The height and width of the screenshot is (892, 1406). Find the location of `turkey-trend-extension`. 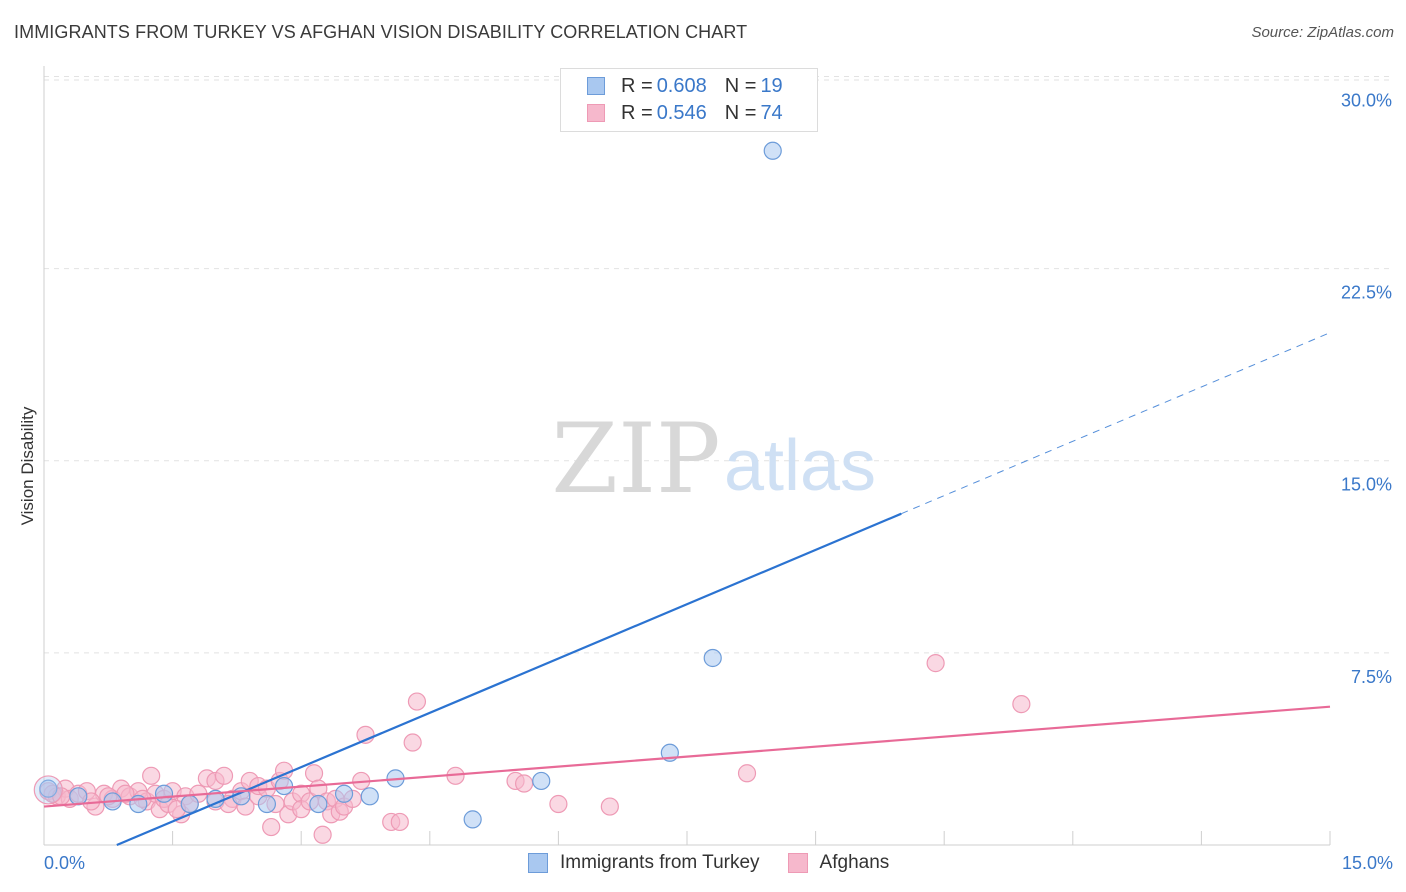

turkey-trend-extension is located at coordinates (1116, 423).